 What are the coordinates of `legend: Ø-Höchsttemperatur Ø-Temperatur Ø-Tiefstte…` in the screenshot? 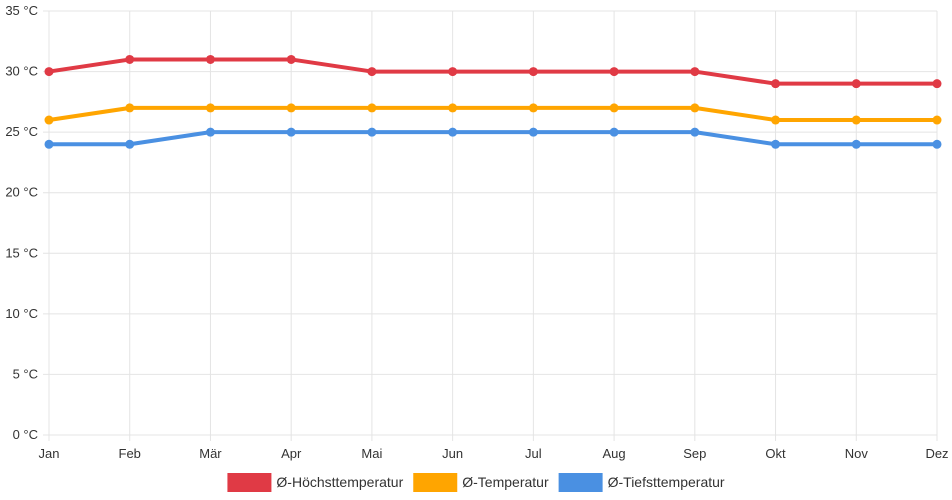 It's located at (476, 482).